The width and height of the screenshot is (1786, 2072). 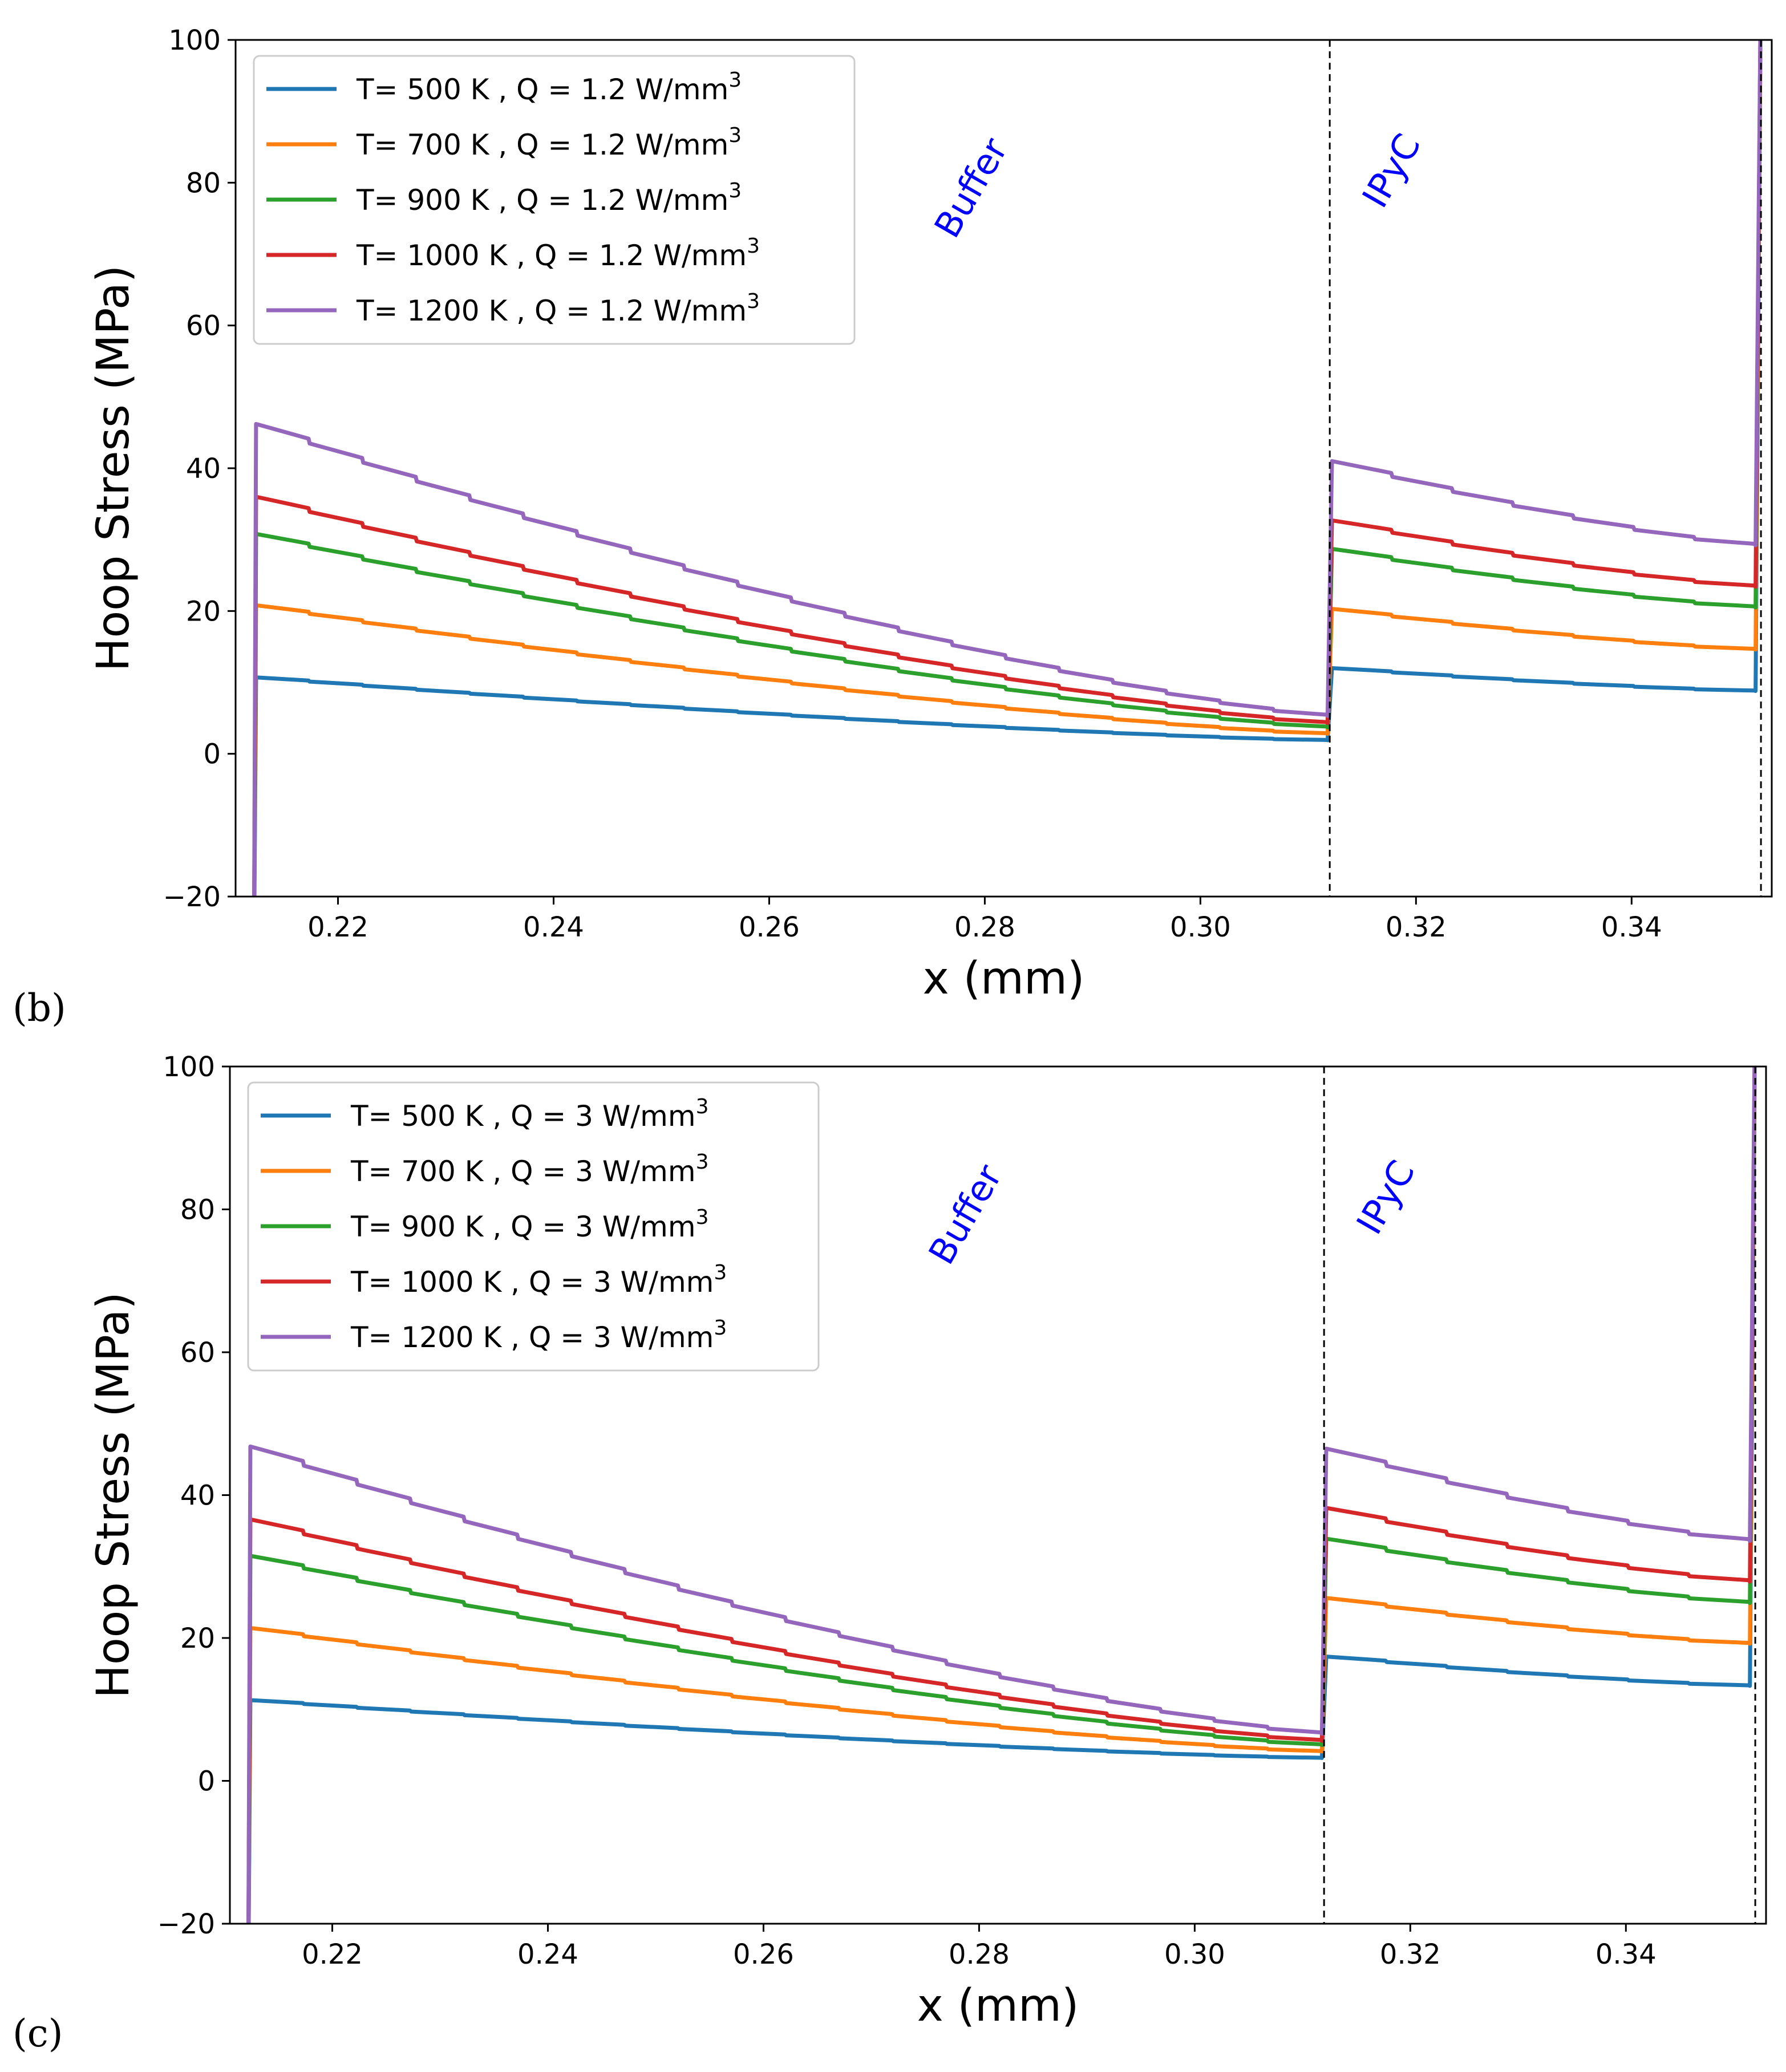 I want to click on legend-label: T= 900 K , Q = 1.2 W/mm3, so click(x=549, y=198).